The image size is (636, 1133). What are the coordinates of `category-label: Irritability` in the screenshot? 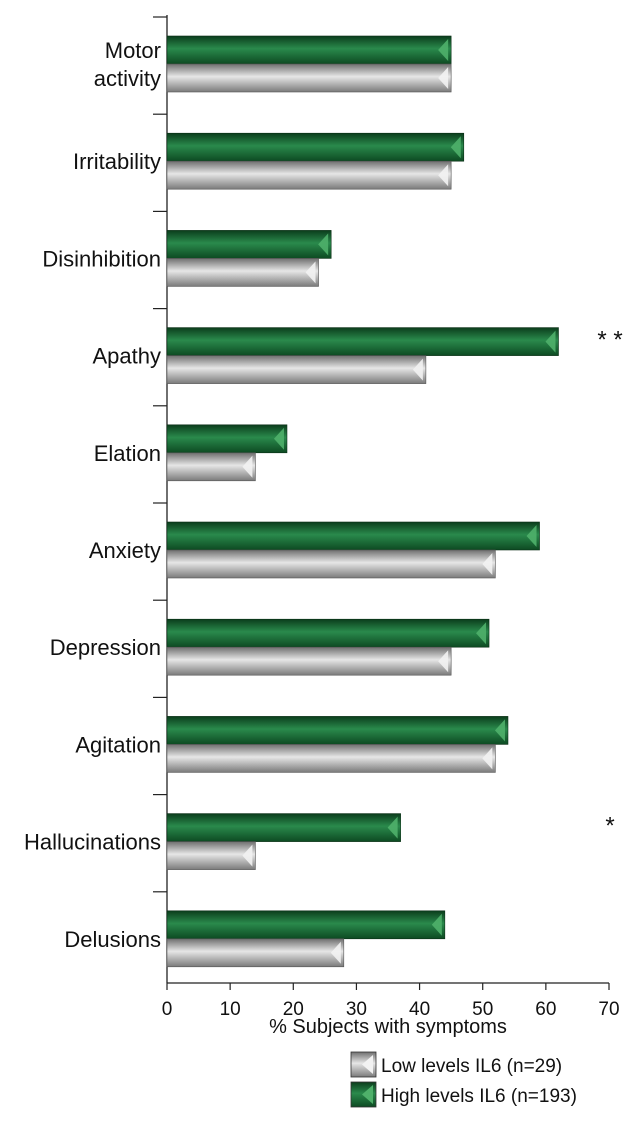 It's located at (117, 161).